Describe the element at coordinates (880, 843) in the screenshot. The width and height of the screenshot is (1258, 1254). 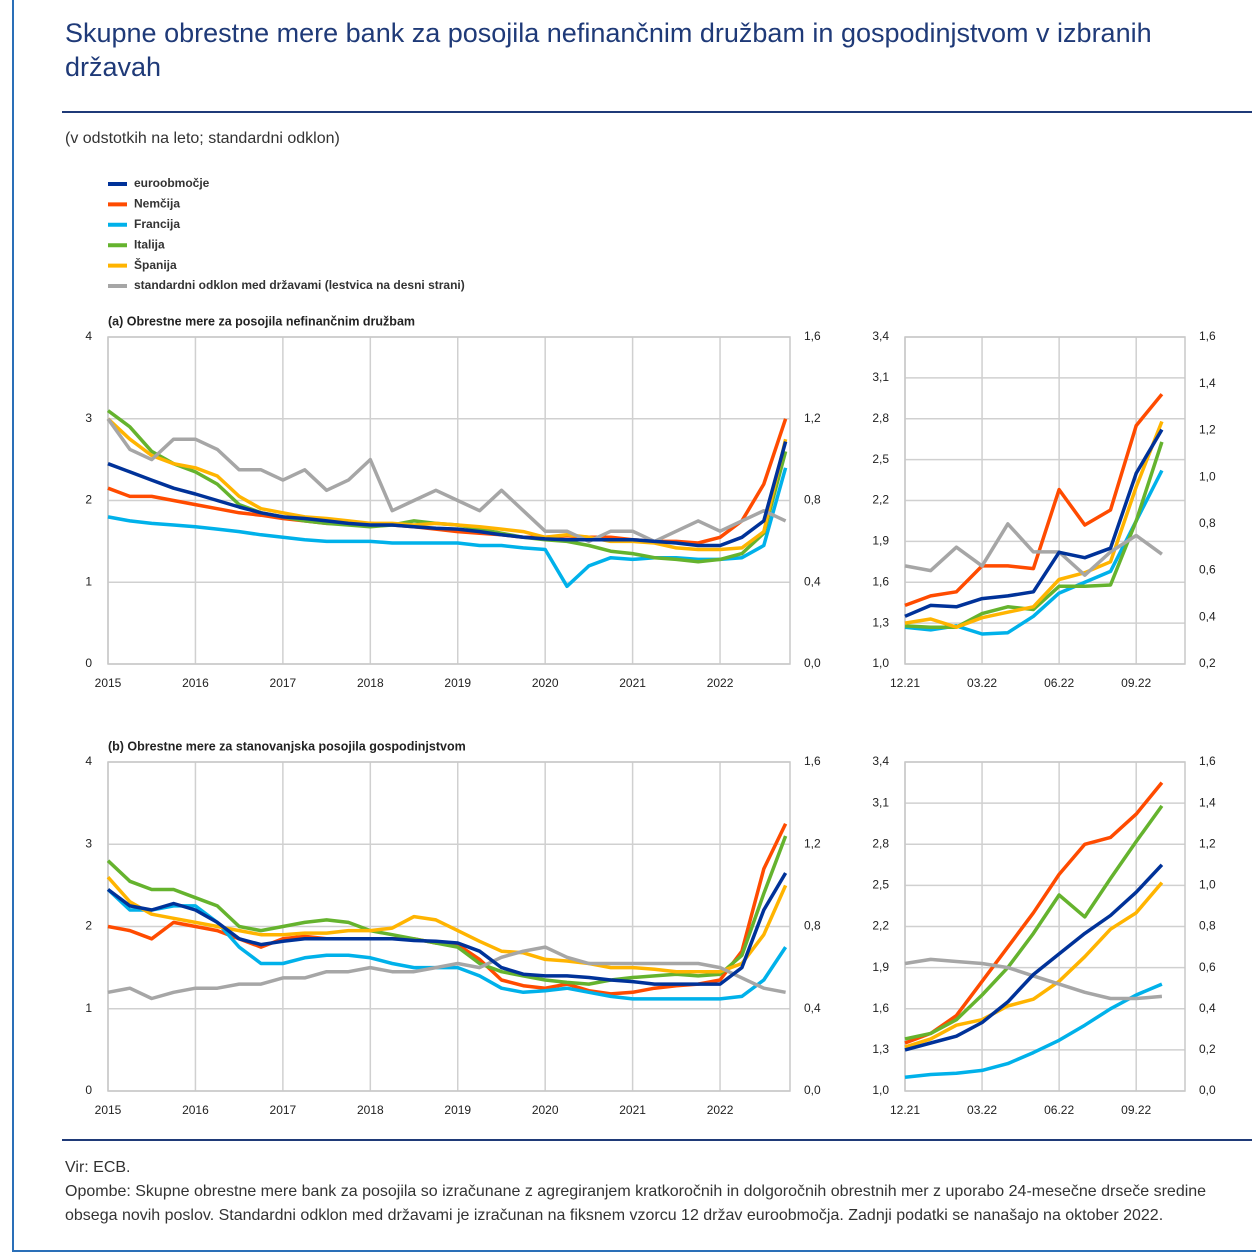
I see `y-tick-label: 2,8` at that location.